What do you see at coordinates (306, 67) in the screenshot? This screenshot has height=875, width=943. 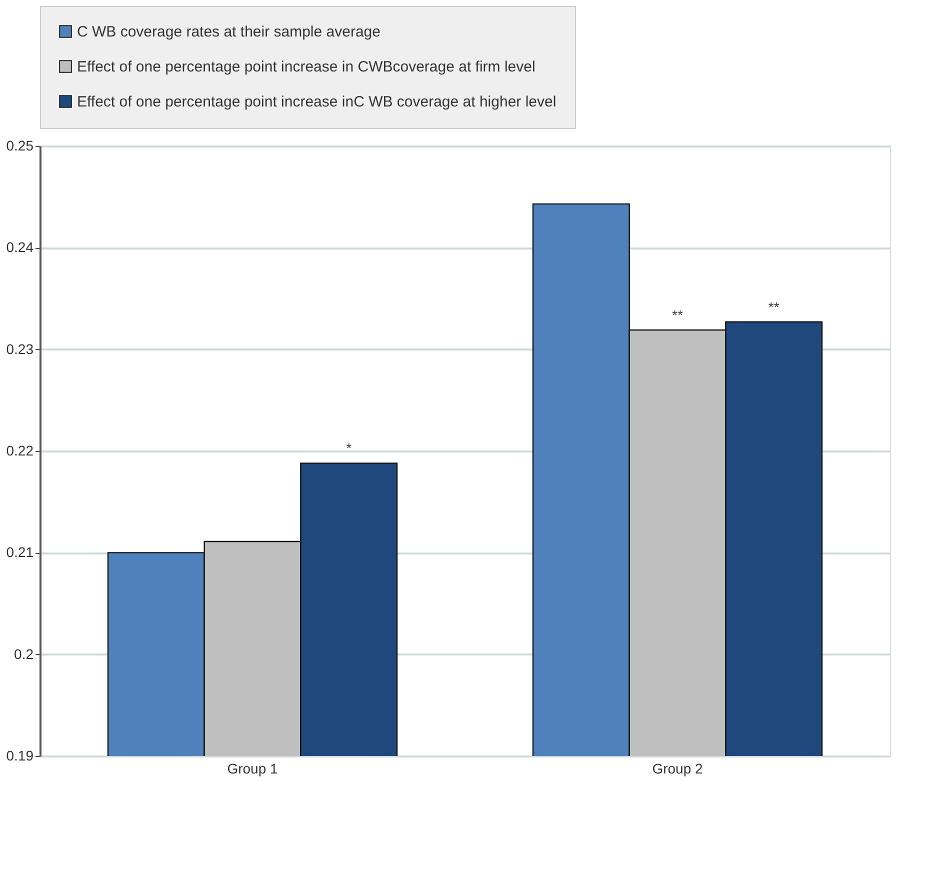 I see `legend-label: Effect of one percentage point increase in CWBcoverage at firm level` at bounding box center [306, 67].